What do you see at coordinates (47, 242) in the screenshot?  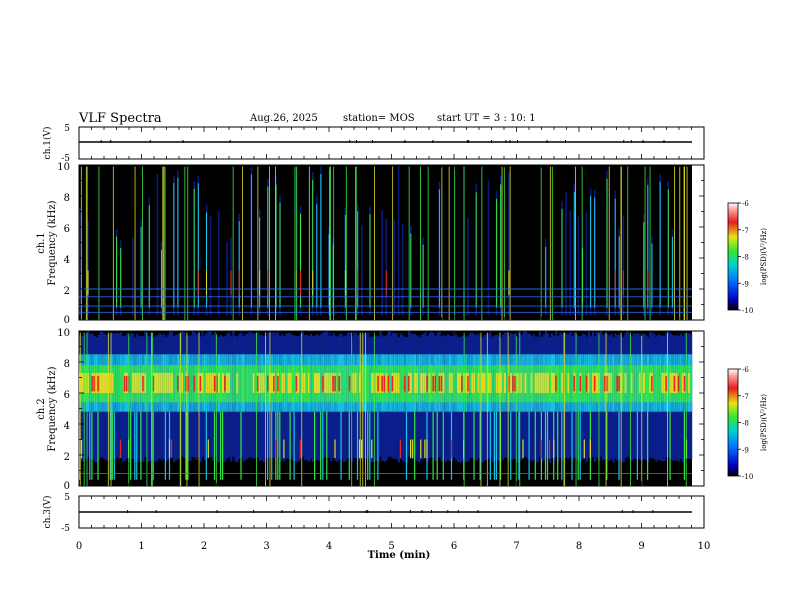 I see `ch1-spectrogram-ylabel: ch.1Frequency (kHz)` at bounding box center [47, 242].